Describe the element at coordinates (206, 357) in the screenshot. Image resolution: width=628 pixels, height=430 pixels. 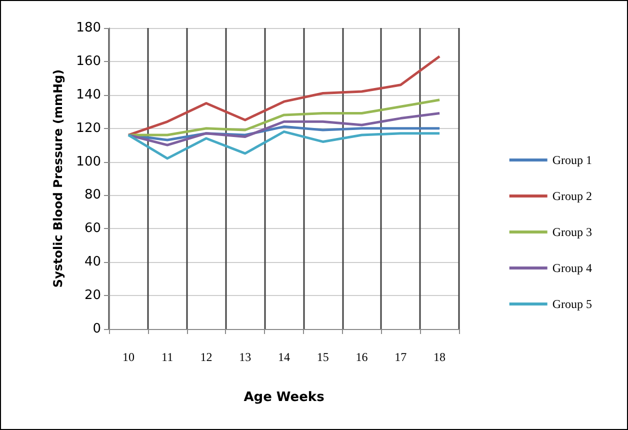
I see `x-tick-label: 12` at that location.